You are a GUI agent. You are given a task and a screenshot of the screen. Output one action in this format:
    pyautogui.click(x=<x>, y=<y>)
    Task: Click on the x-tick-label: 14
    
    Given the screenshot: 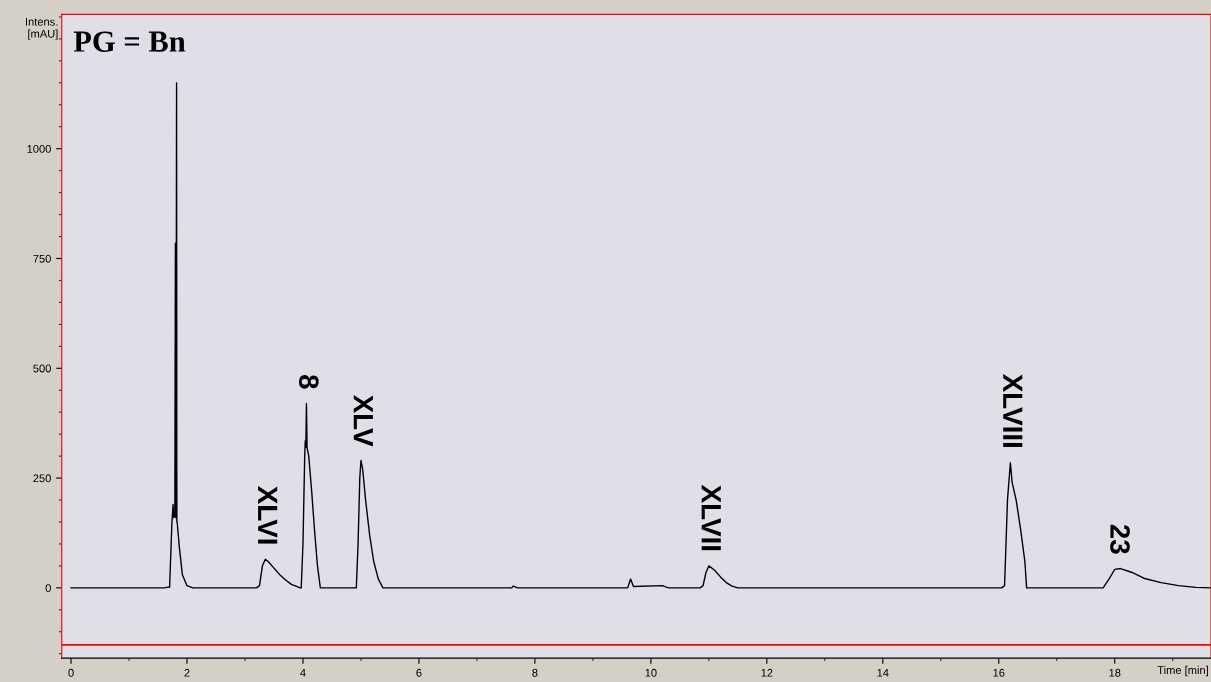 What is the action you would take?
    pyautogui.click(x=883, y=672)
    